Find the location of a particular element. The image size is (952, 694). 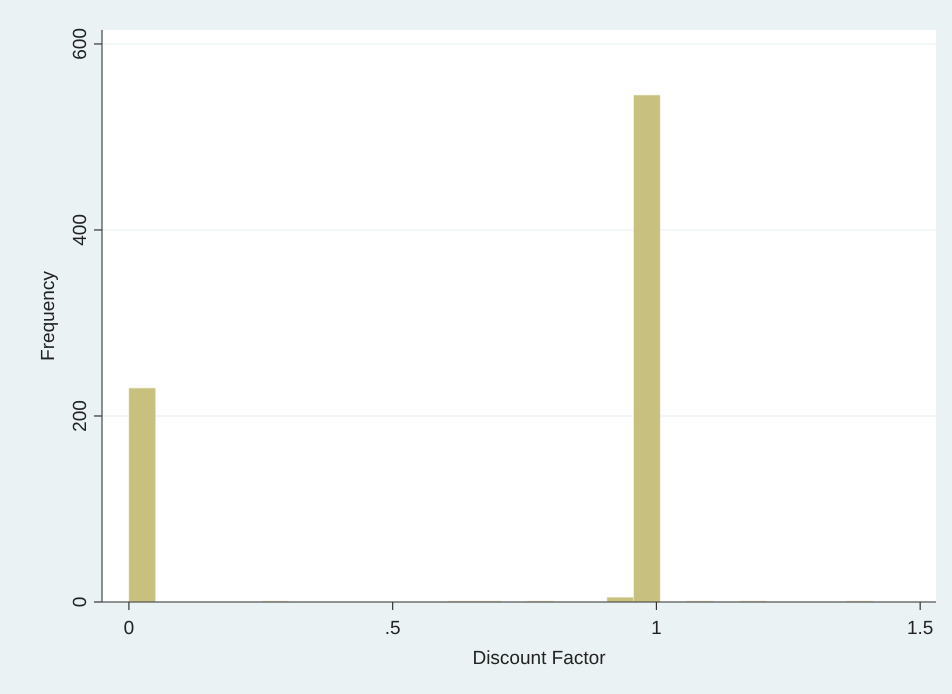

y-tick-label: 600 is located at coordinates (80, 44).